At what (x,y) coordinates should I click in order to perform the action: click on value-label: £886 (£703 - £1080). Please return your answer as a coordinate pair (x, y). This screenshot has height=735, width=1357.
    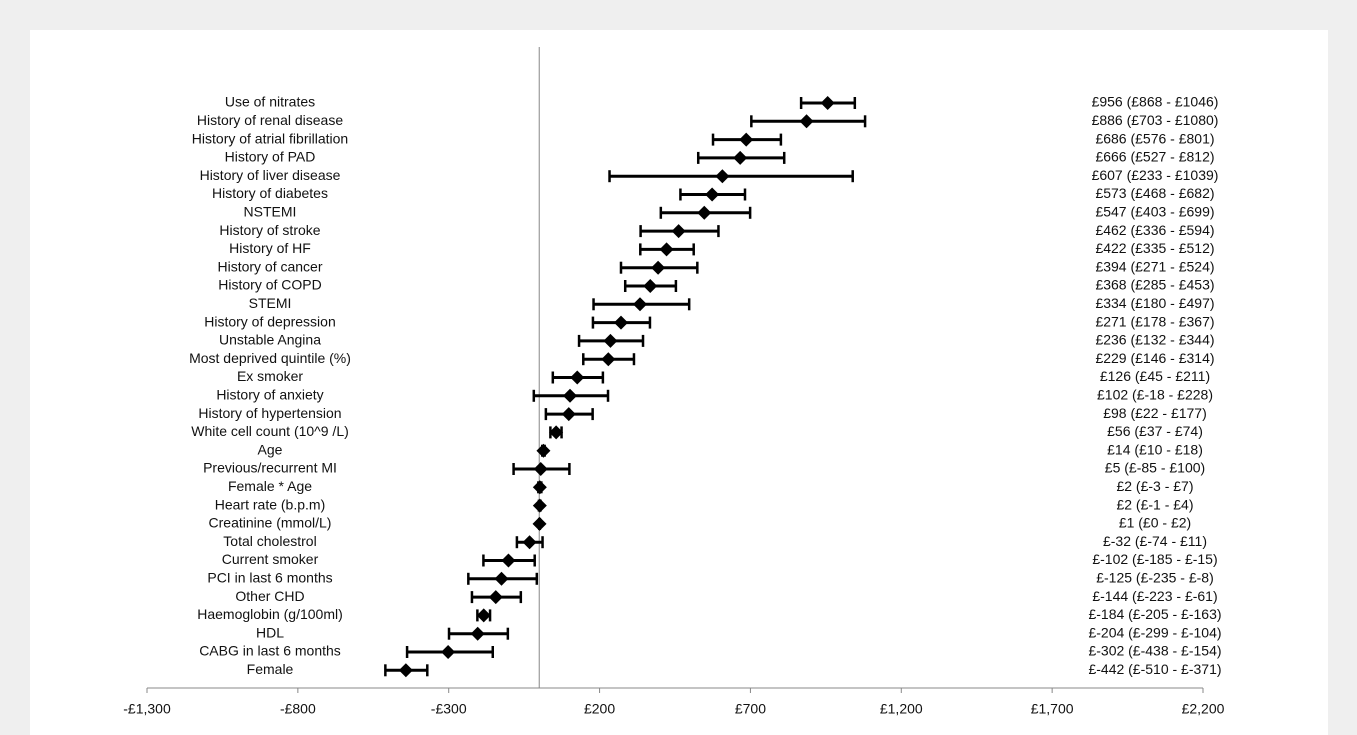
    Looking at the image, I should click on (1155, 120).